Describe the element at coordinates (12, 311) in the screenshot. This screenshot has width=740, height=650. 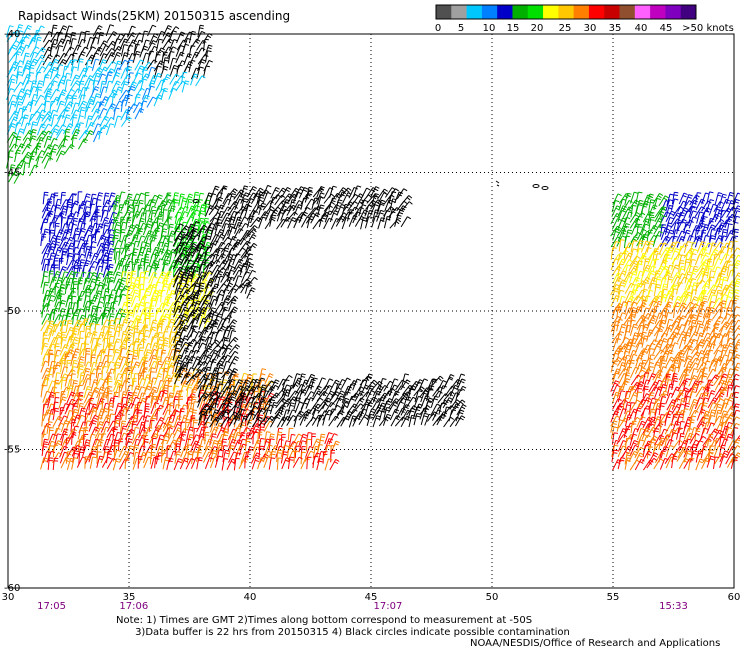
I see `lat-tick-label: -50` at that location.